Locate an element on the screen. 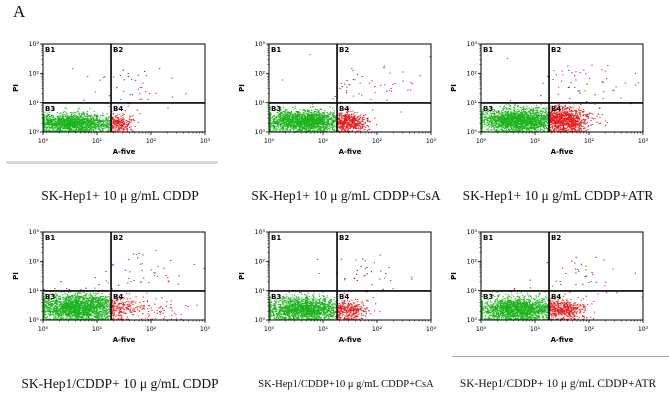  plot-caption-5: SK-Hep1/CDDP+10 μ g/mL CDDP+CsA is located at coordinates (346, 384).